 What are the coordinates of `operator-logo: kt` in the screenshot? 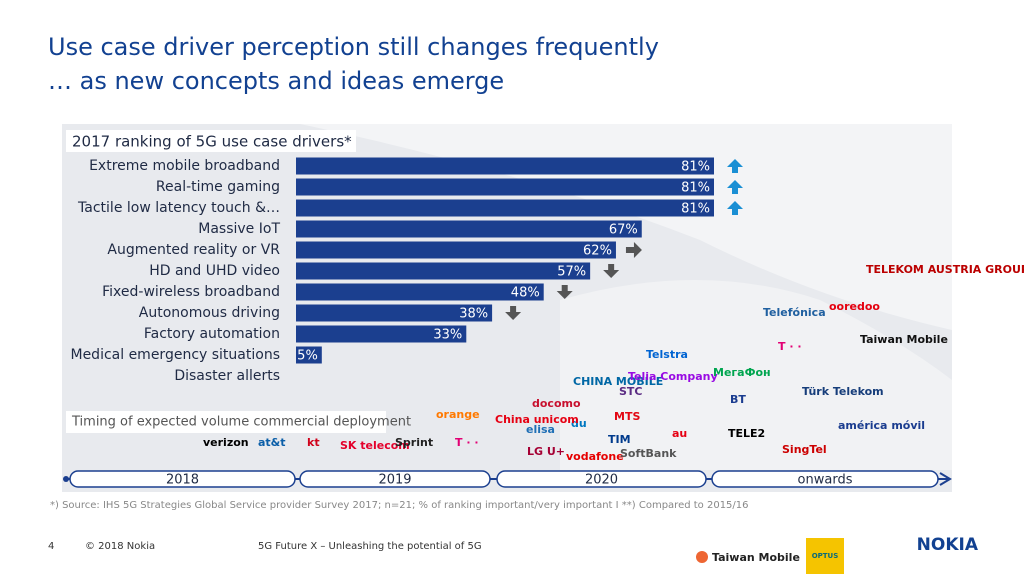 It's located at (313, 442).